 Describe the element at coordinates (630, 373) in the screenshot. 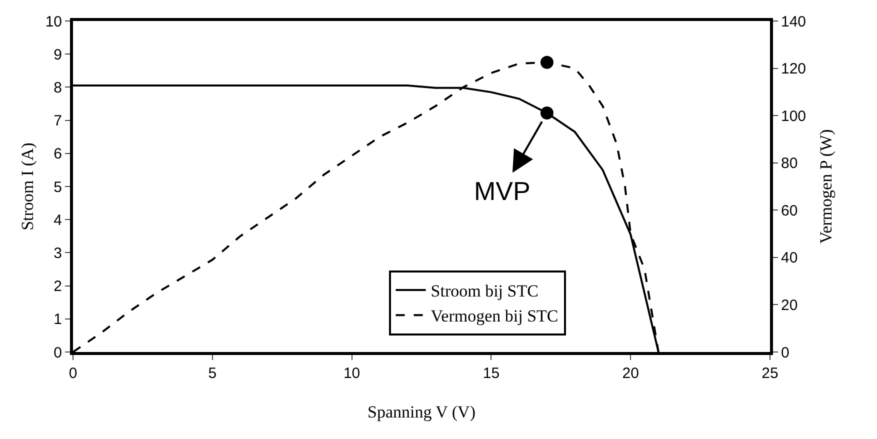

I see `x-tick-label: 20` at that location.